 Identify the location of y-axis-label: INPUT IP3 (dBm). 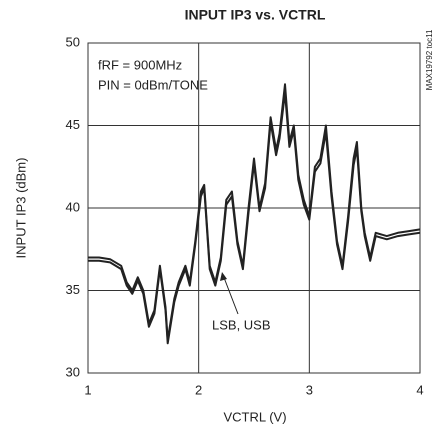
(20, 208).